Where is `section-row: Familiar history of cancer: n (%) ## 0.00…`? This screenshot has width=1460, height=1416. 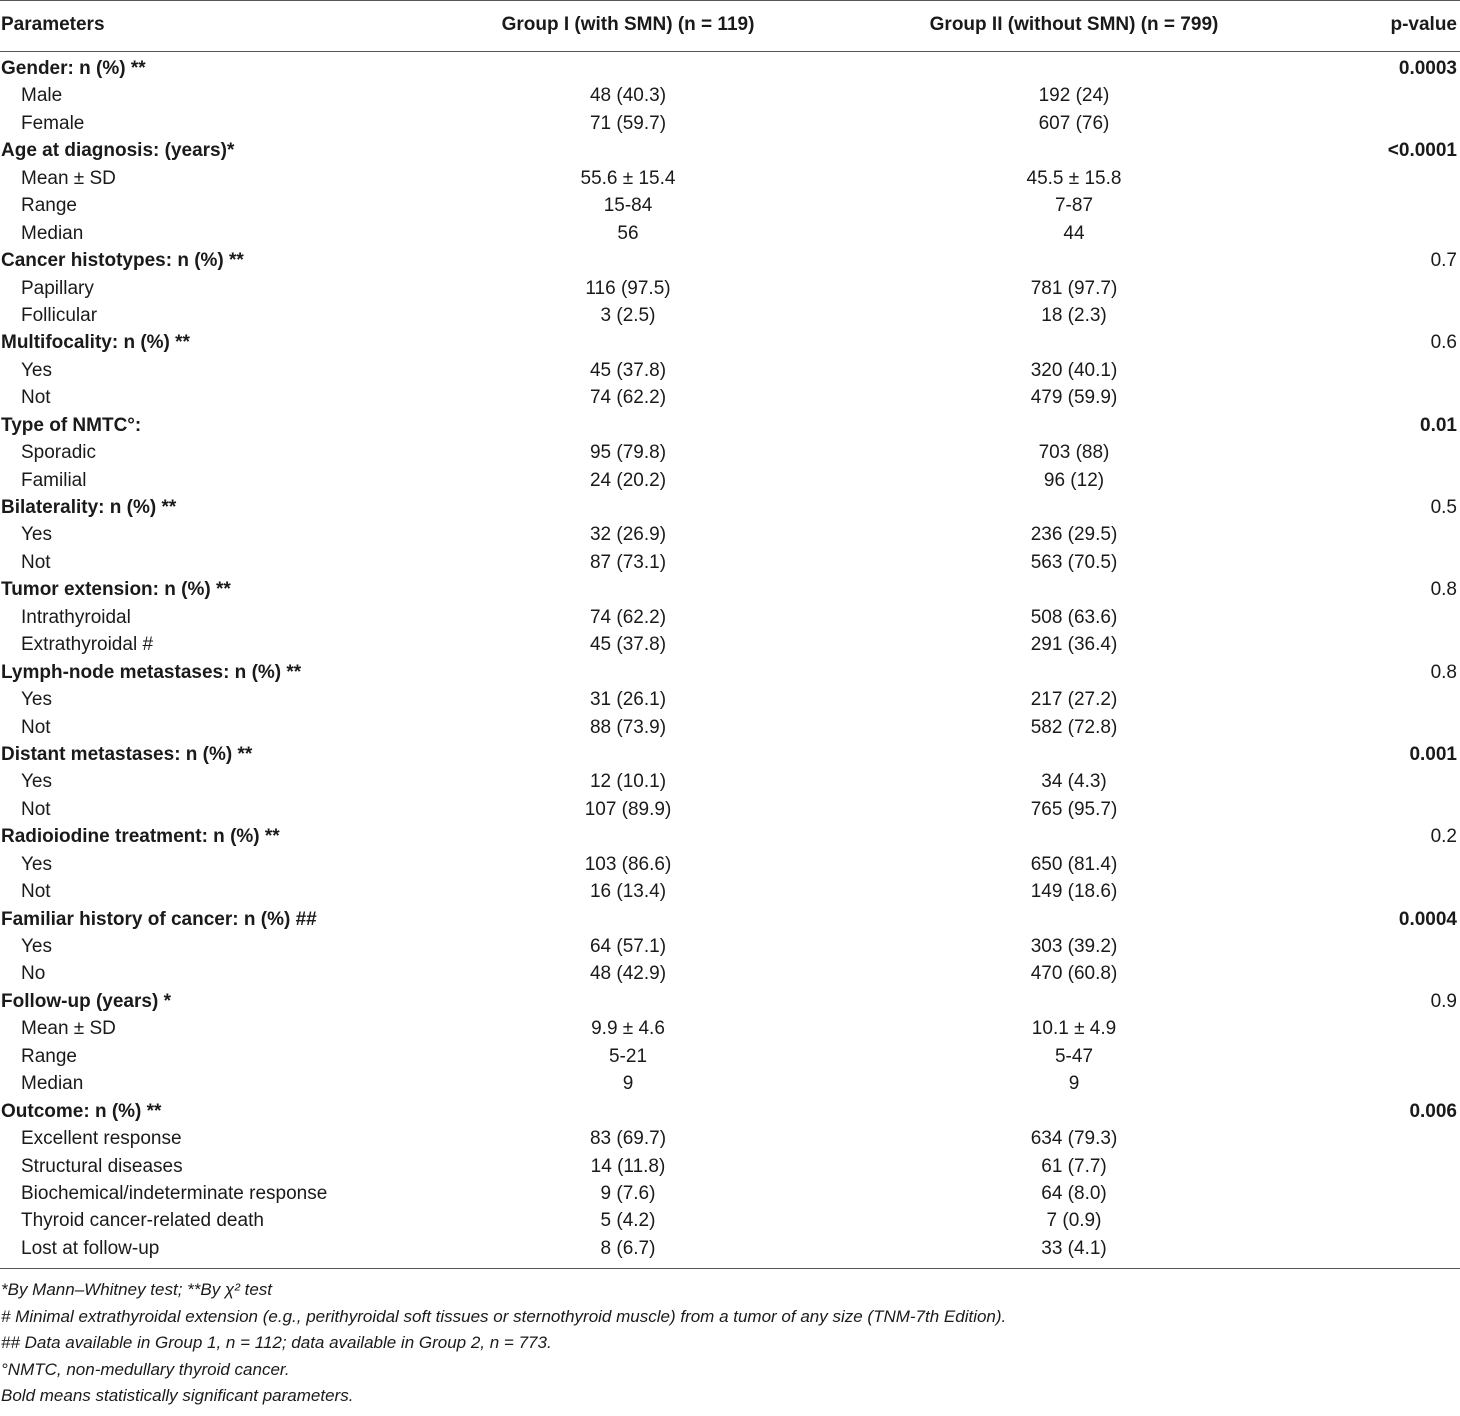 section-row: Familiar history of cancer: n (%) ## 0.00… is located at coordinates (730, 919).